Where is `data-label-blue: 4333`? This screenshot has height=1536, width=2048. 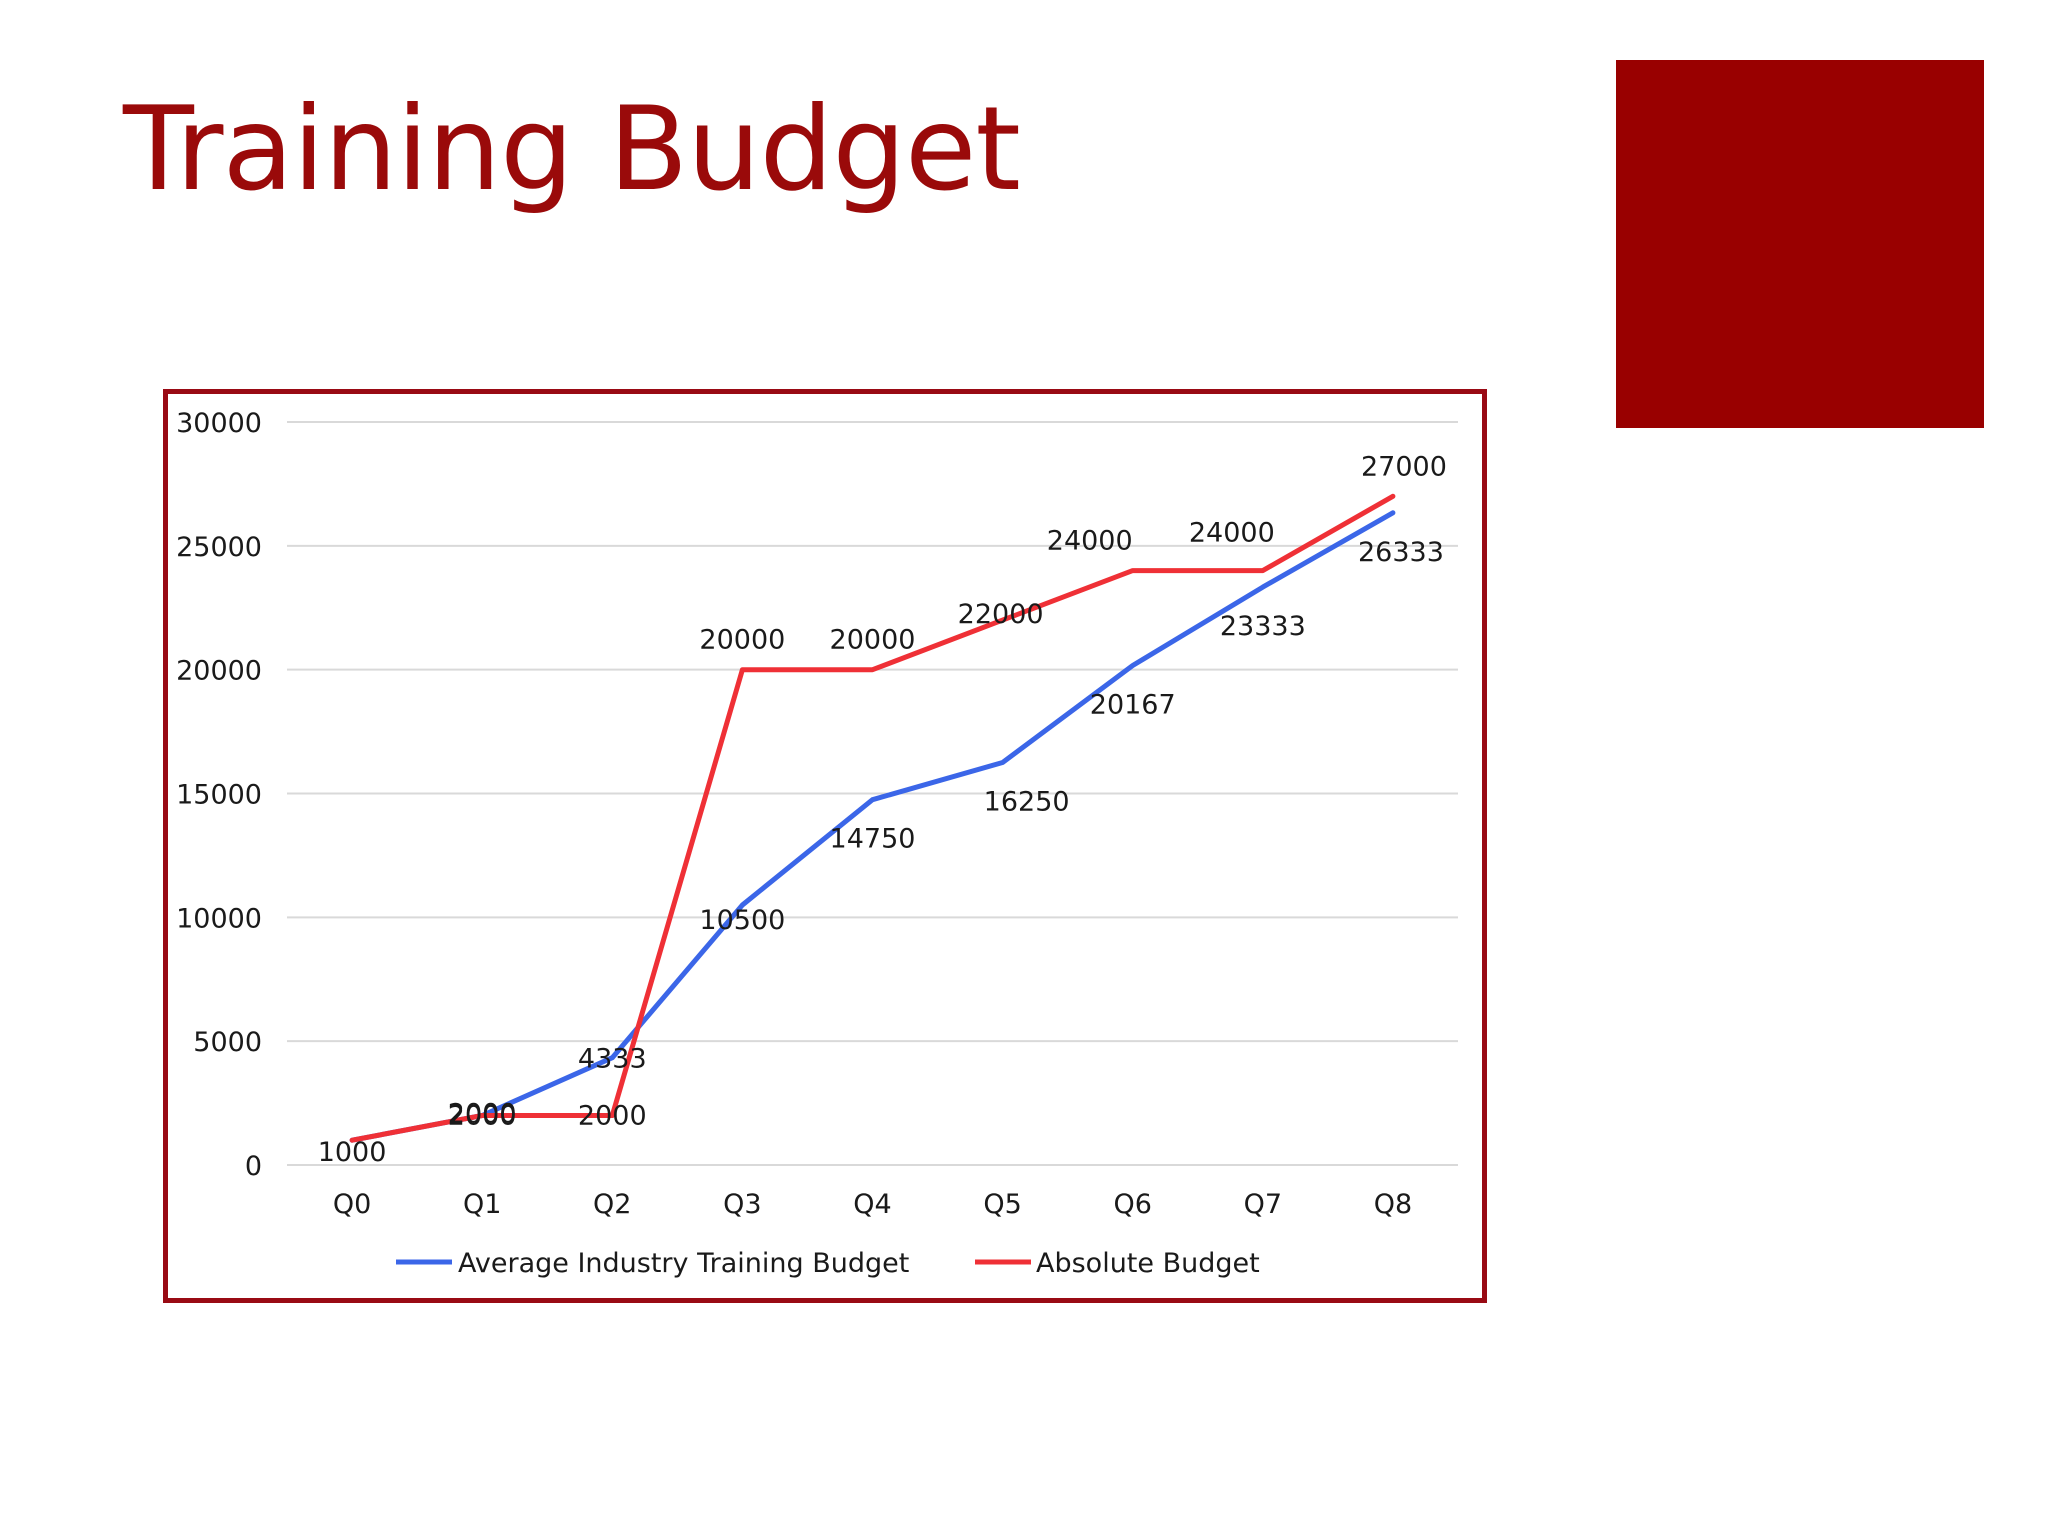
data-label-blue: 4333 is located at coordinates (612, 1059).